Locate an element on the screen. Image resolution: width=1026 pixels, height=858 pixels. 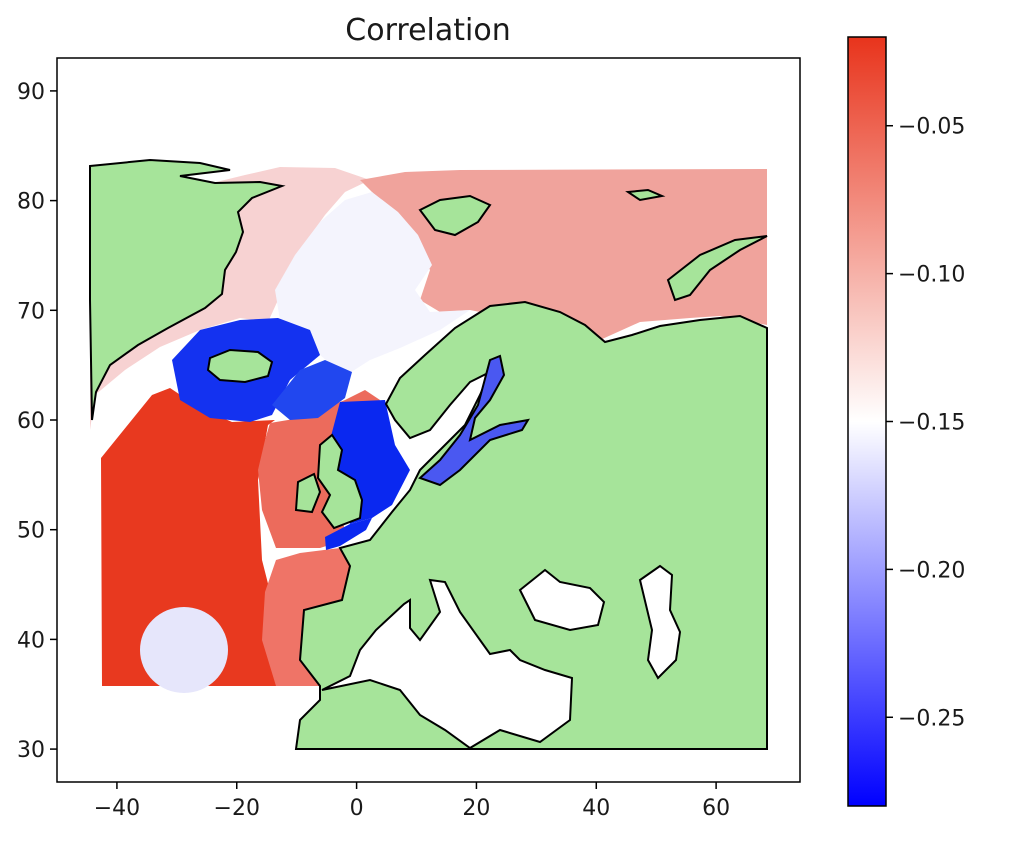
region-norwegian-sea is located at coordinates (372, 284).